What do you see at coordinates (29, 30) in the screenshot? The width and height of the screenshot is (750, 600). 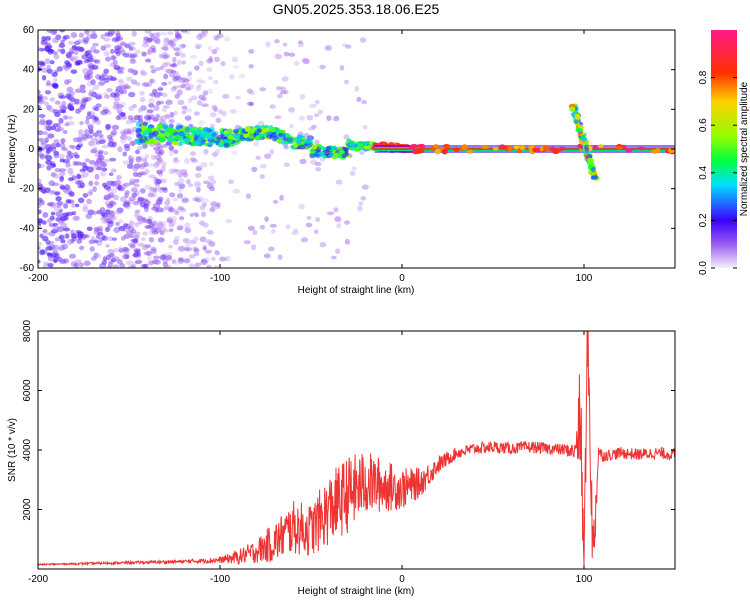 I see `spectrogram-ytick-label: 60` at bounding box center [29, 30].